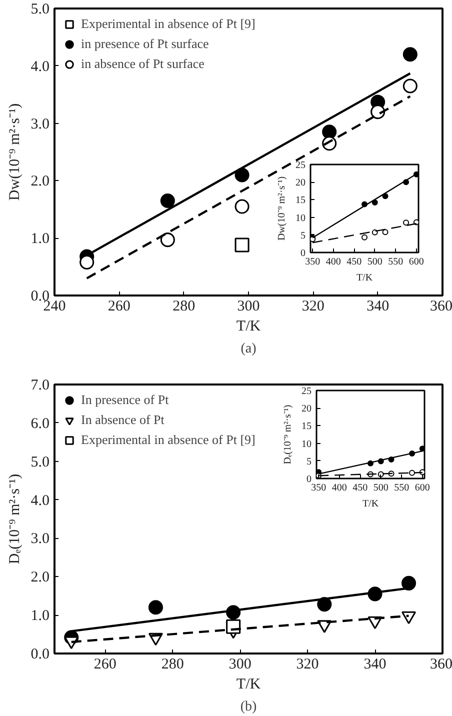  I want to click on legend-label: In presence of Pt, so click(125, 400).